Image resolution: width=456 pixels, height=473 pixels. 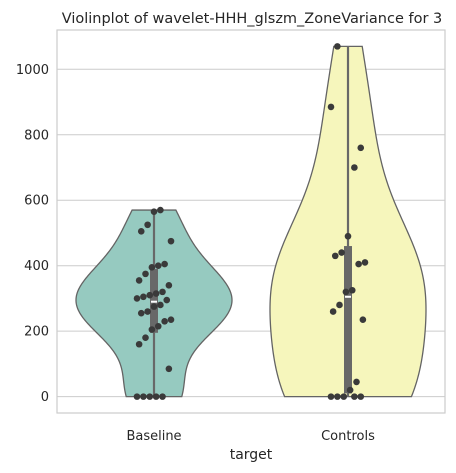 What do you see at coordinates (153, 436) in the screenshot?
I see `x-tick-label: Baseline` at bounding box center [153, 436].